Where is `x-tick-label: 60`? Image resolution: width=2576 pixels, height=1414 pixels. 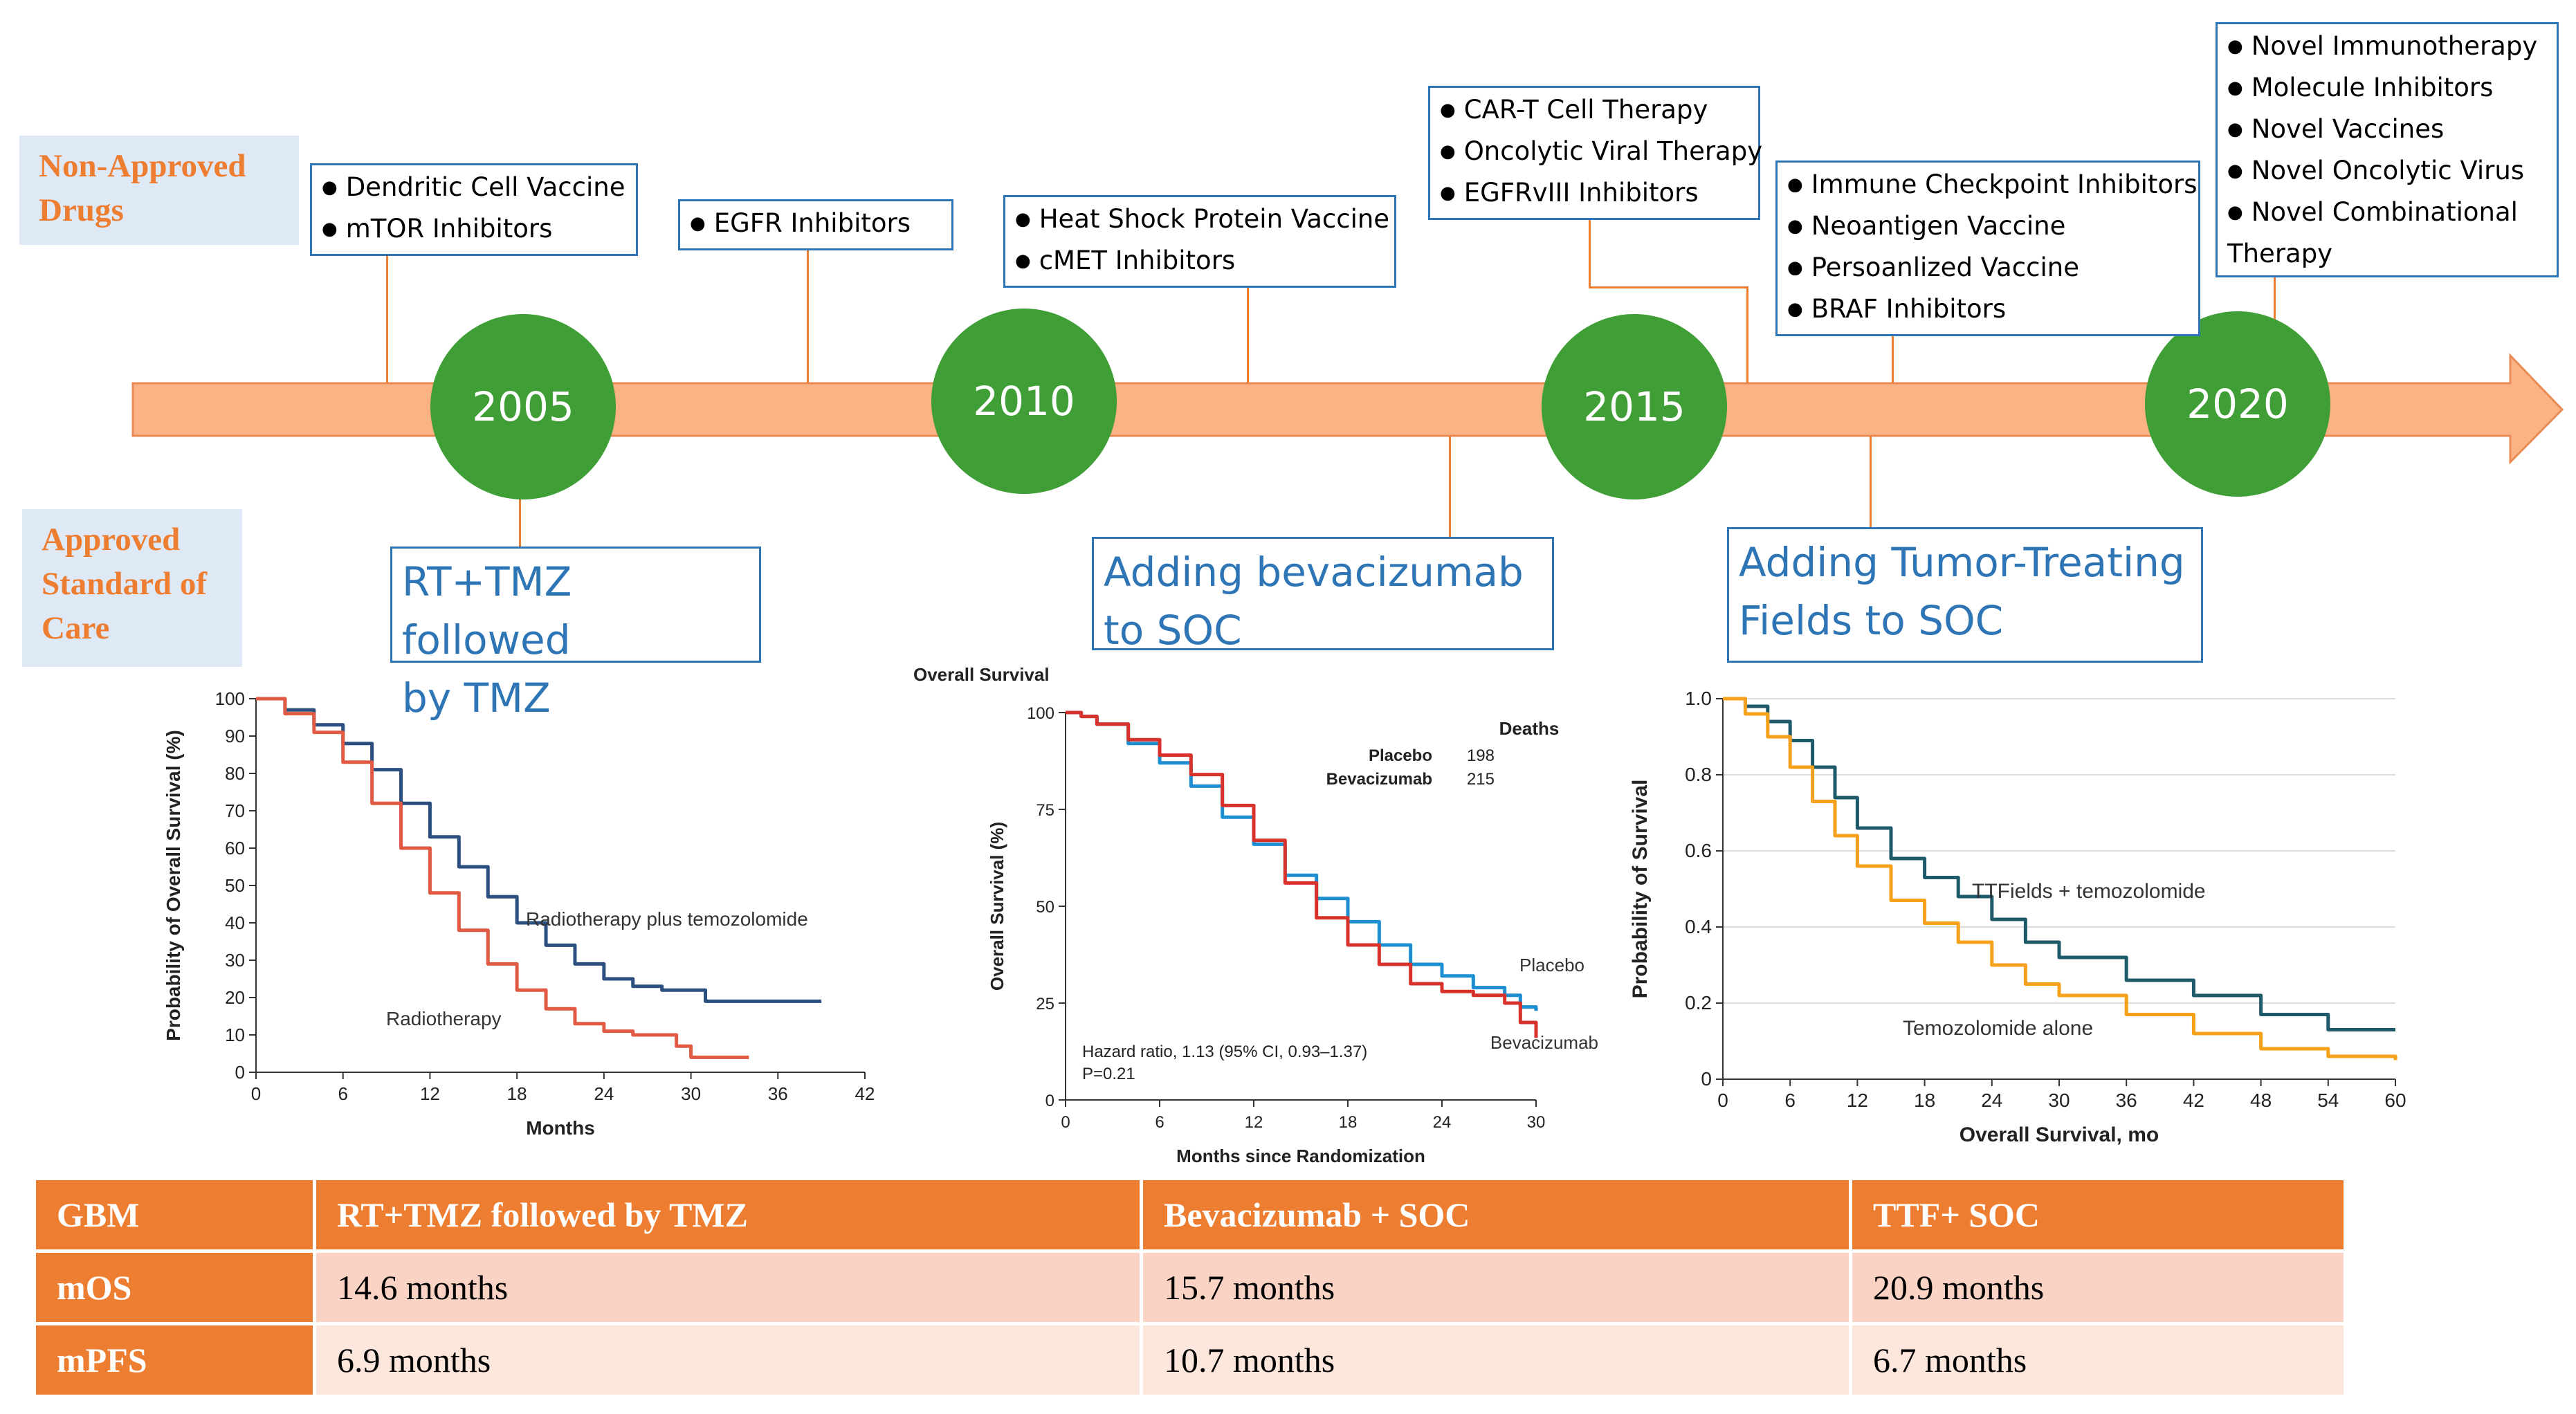 x-tick-label: 60 is located at coordinates (2395, 1100).